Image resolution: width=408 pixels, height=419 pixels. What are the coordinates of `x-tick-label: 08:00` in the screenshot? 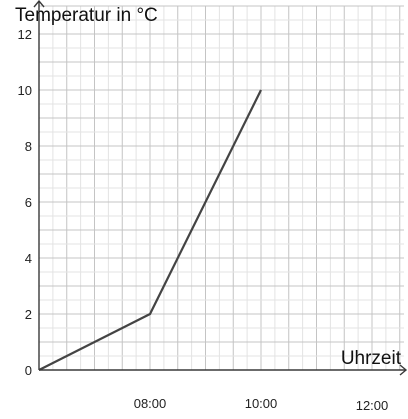 It's located at (150, 403).